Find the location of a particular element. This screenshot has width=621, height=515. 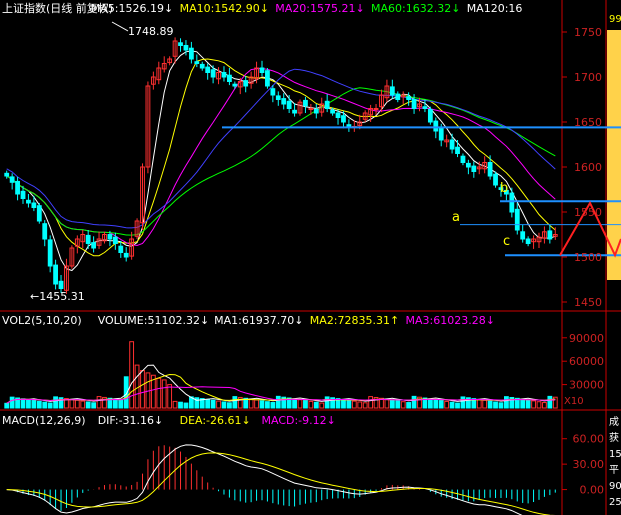

volume-ma-line is located at coordinates (281, 395).